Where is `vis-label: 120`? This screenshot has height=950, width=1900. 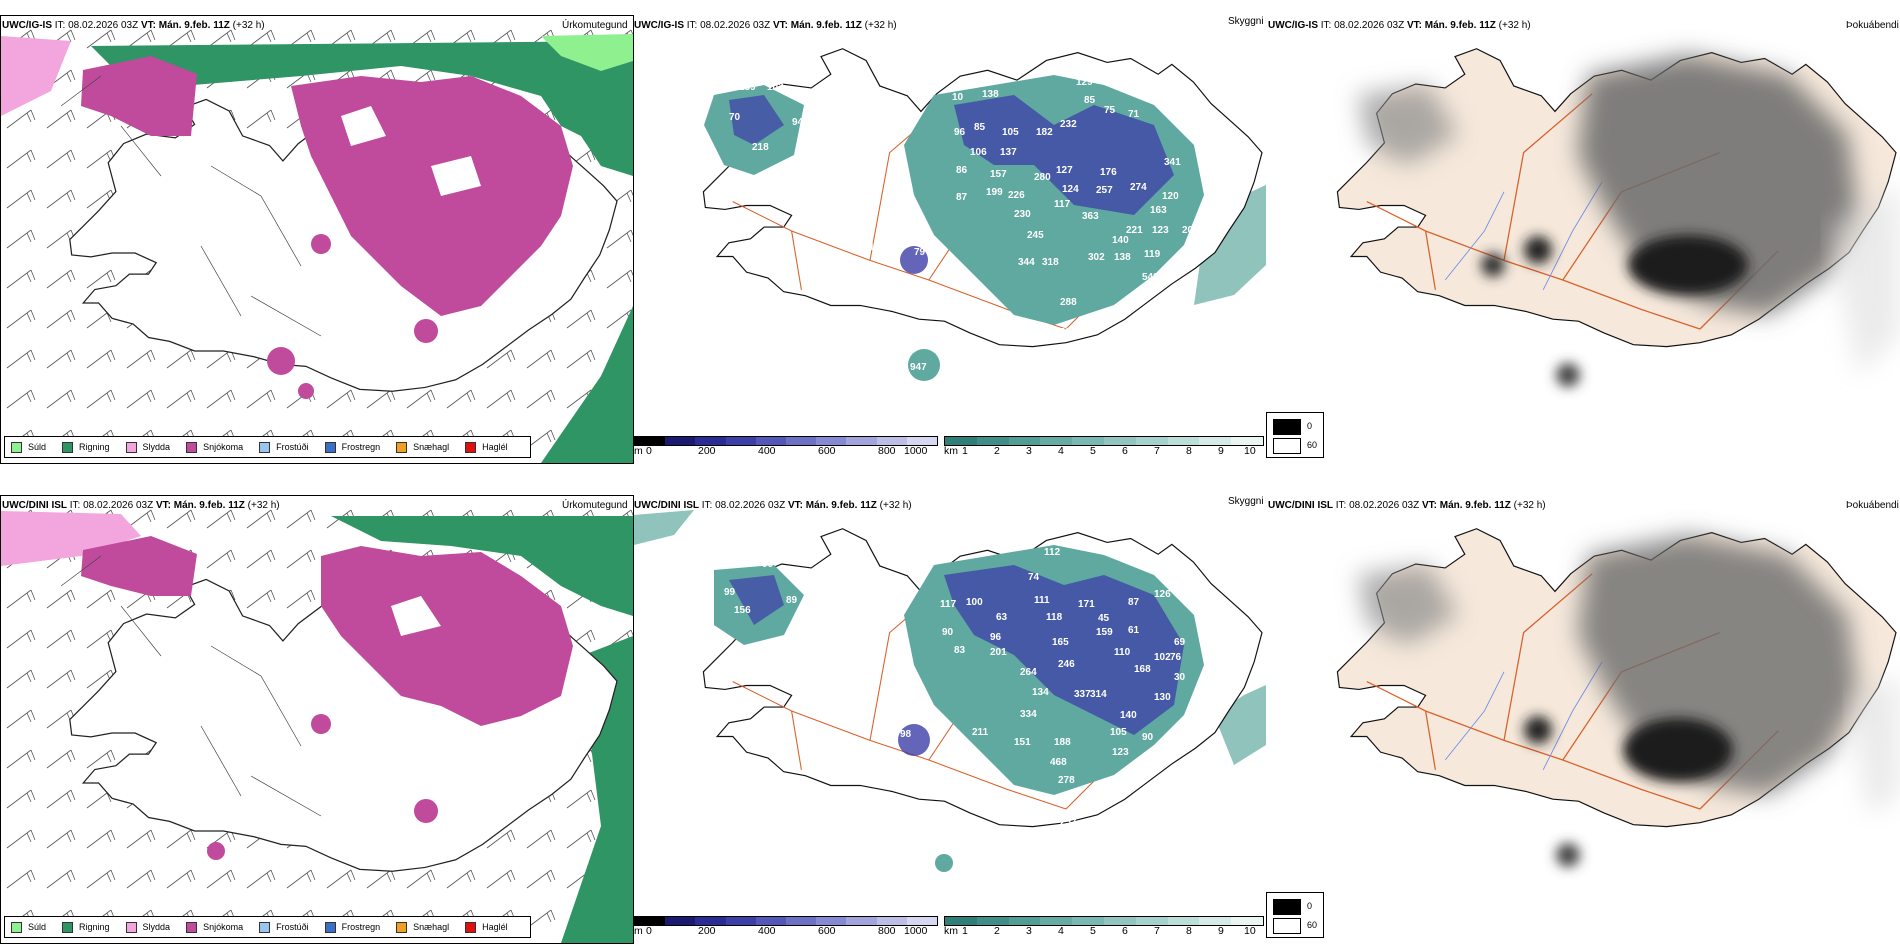 vis-label: 120 is located at coordinates (1170, 196).